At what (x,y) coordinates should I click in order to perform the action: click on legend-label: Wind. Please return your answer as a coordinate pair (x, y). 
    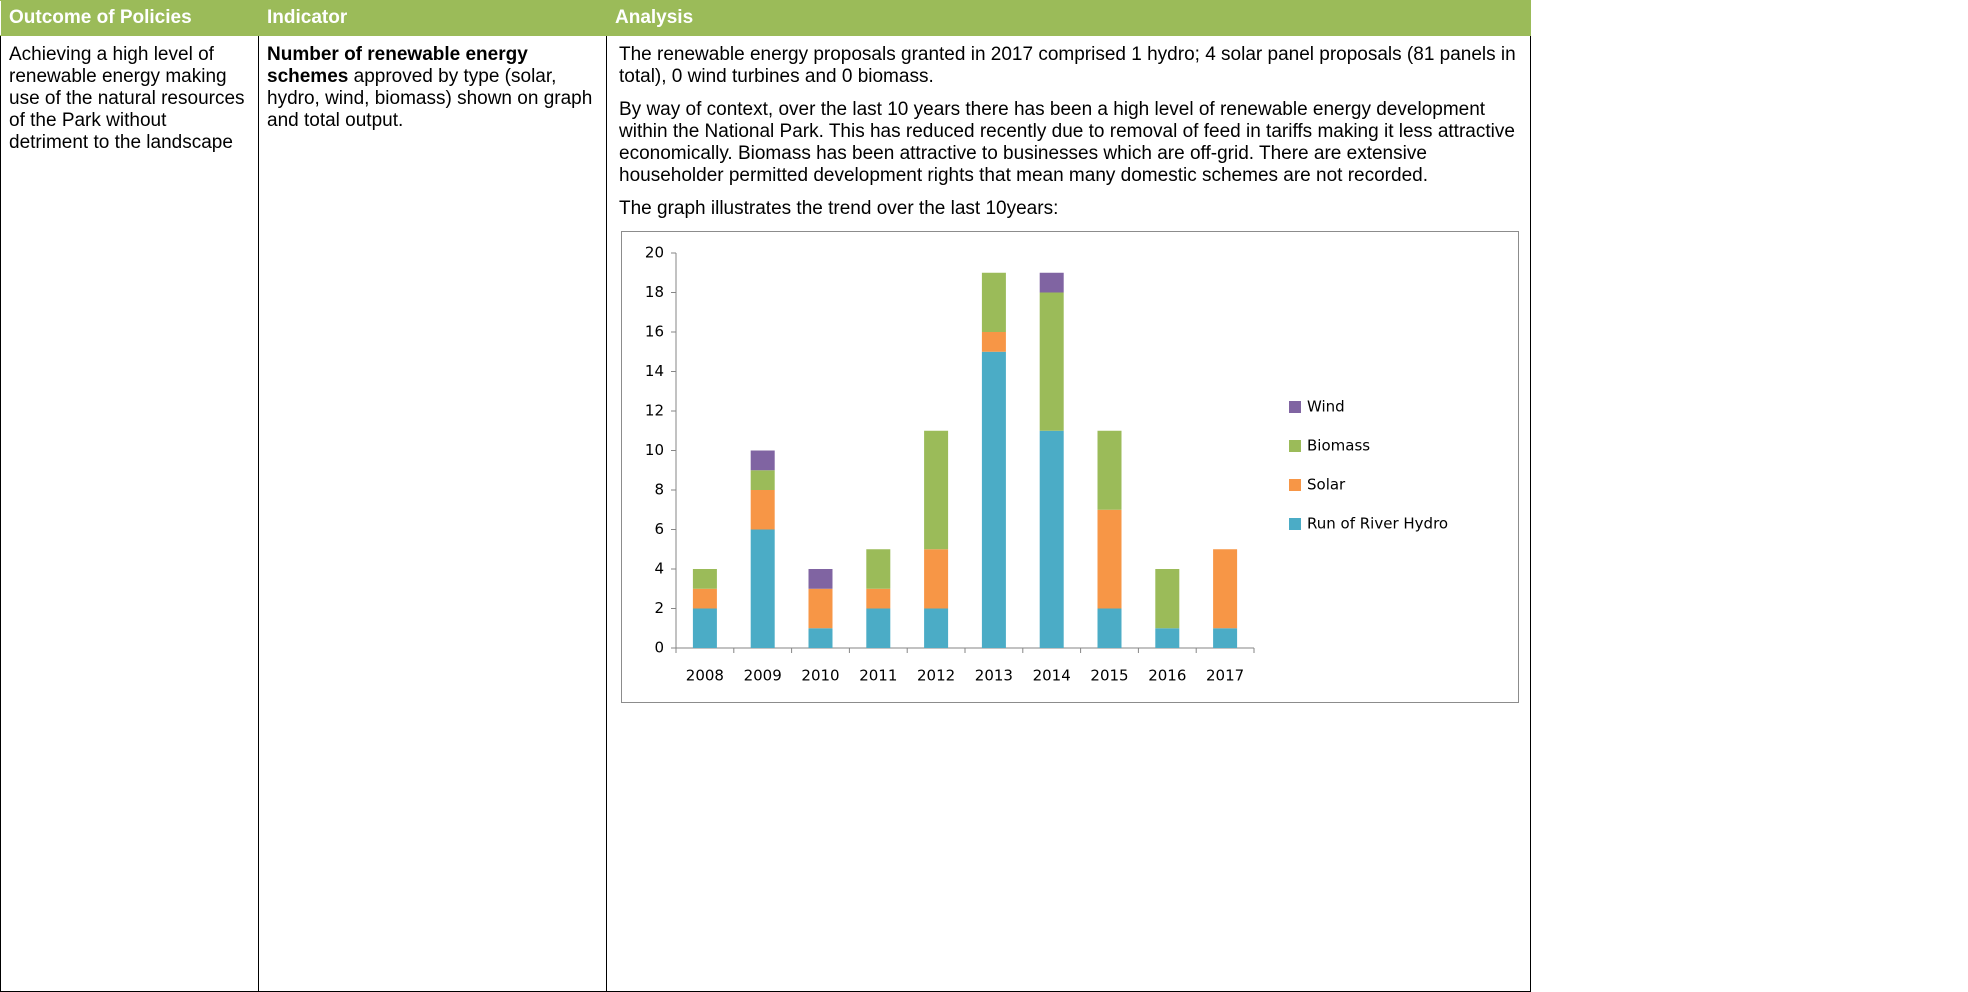
    Looking at the image, I should click on (1326, 407).